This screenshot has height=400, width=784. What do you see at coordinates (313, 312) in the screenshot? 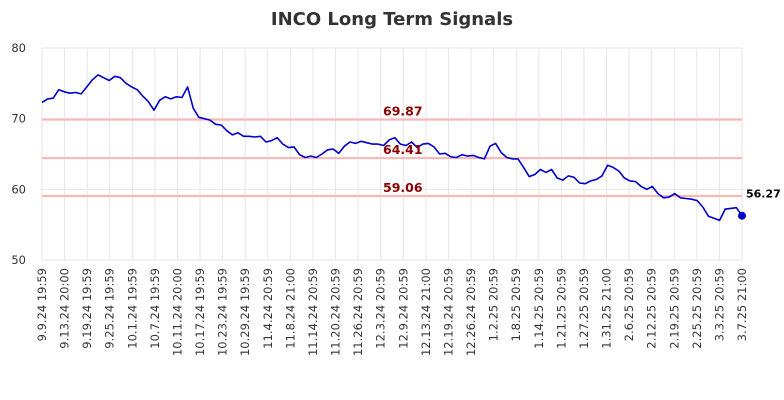
I see `x-tick-label: 11.14.24 20:59` at bounding box center [313, 312].